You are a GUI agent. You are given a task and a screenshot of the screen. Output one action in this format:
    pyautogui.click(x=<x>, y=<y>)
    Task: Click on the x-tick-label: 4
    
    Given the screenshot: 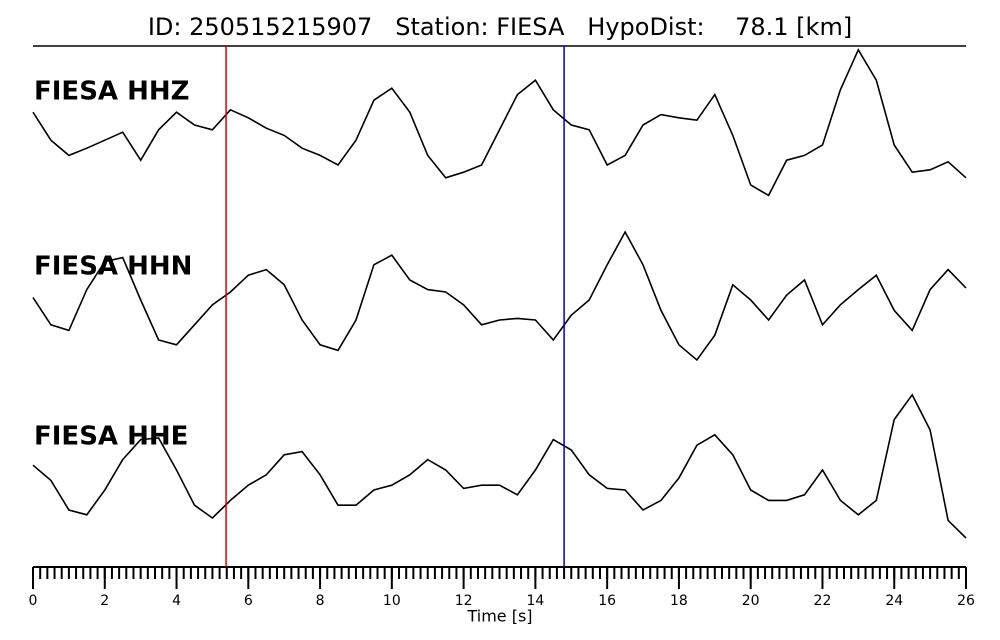 What is the action you would take?
    pyautogui.click(x=176, y=601)
    